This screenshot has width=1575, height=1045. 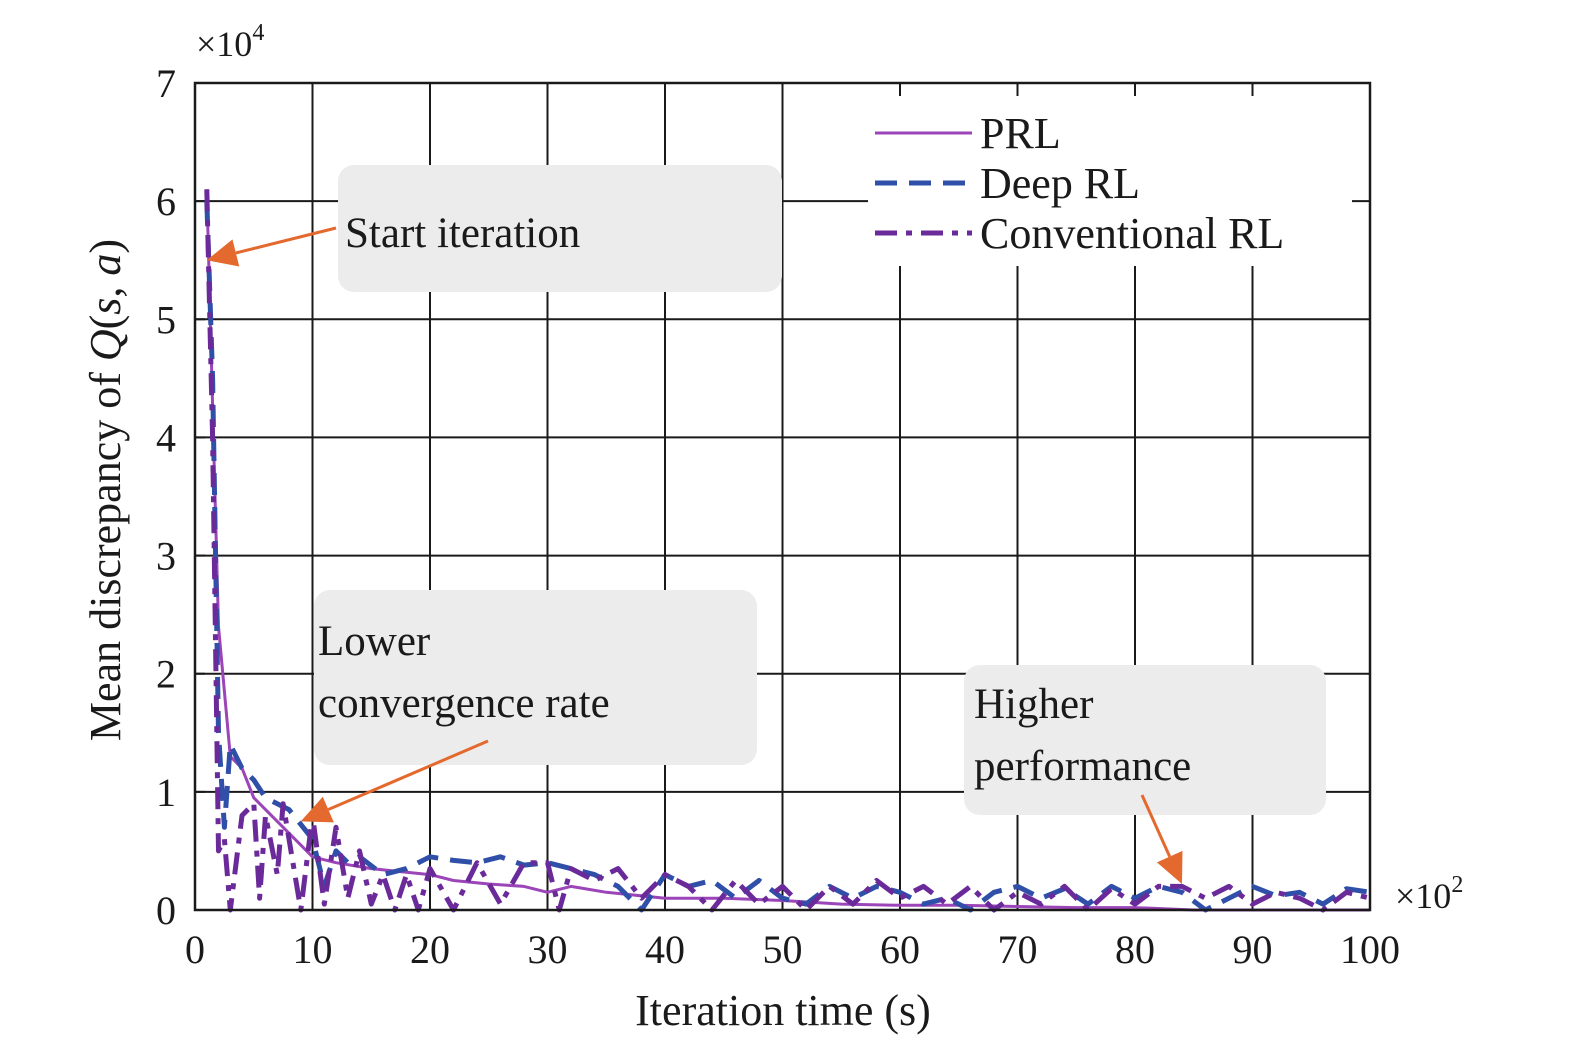 What do you see at coordinates (230, 42) in the screenshot?
I see `y-multiplier: ×10⁴` at bounding box center [230, 42].